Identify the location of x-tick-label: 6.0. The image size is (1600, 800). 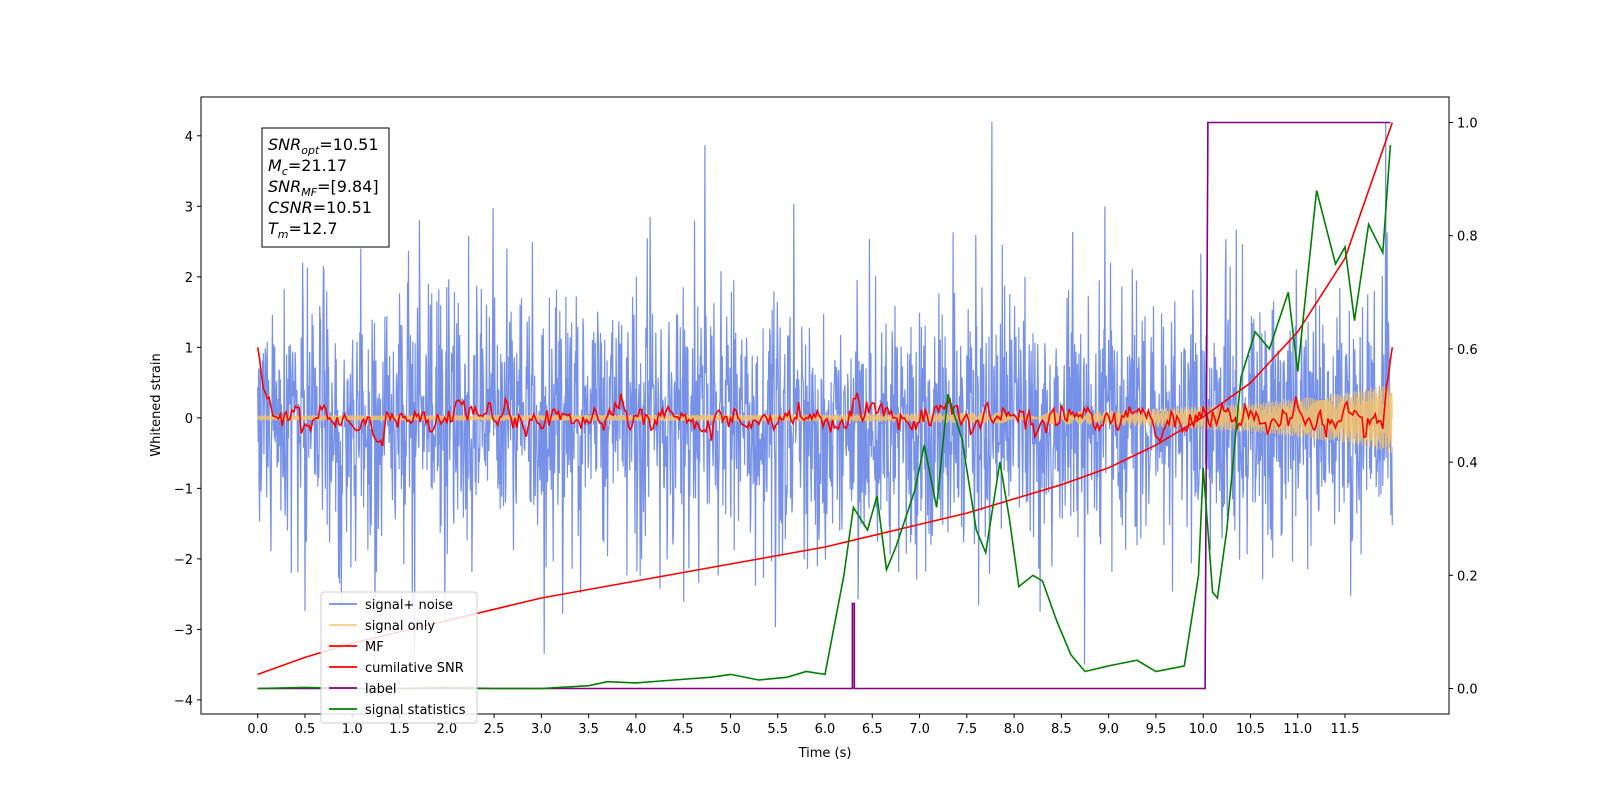
(825, 729).